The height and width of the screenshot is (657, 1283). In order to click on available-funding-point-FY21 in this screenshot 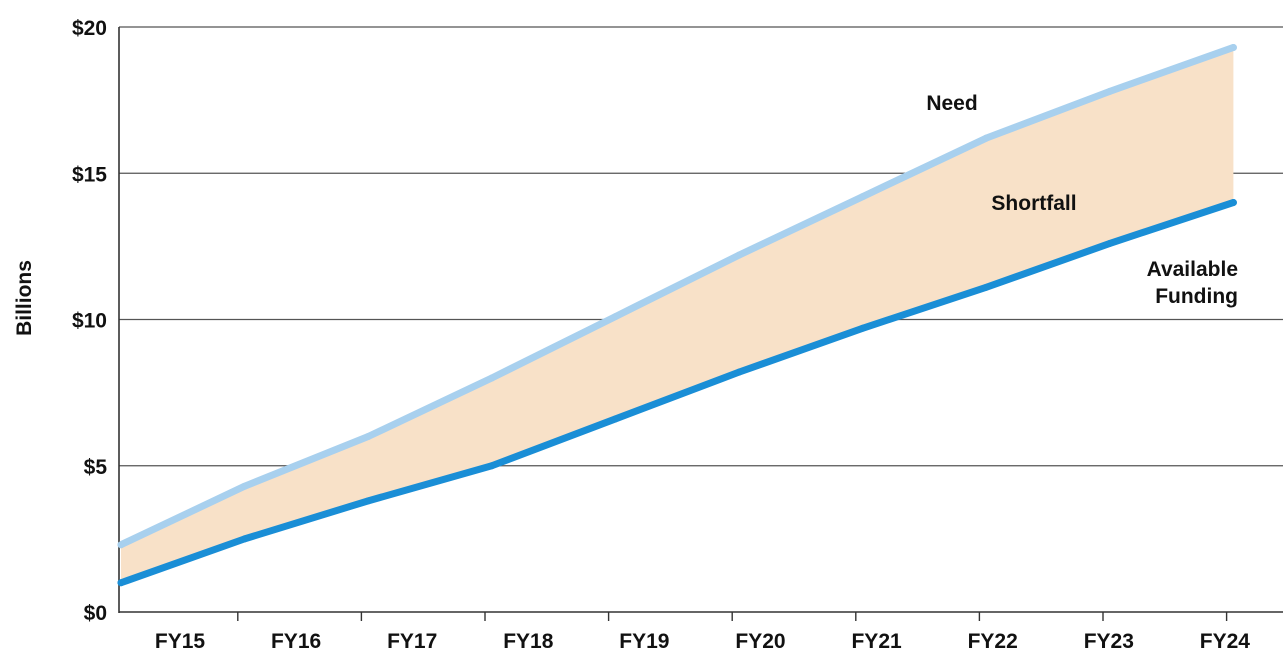, I will do `click(863, 328)`.